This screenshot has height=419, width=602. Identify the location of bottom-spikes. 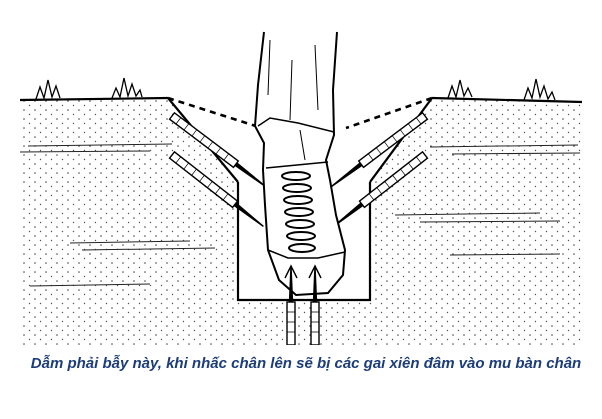
(303, 305).